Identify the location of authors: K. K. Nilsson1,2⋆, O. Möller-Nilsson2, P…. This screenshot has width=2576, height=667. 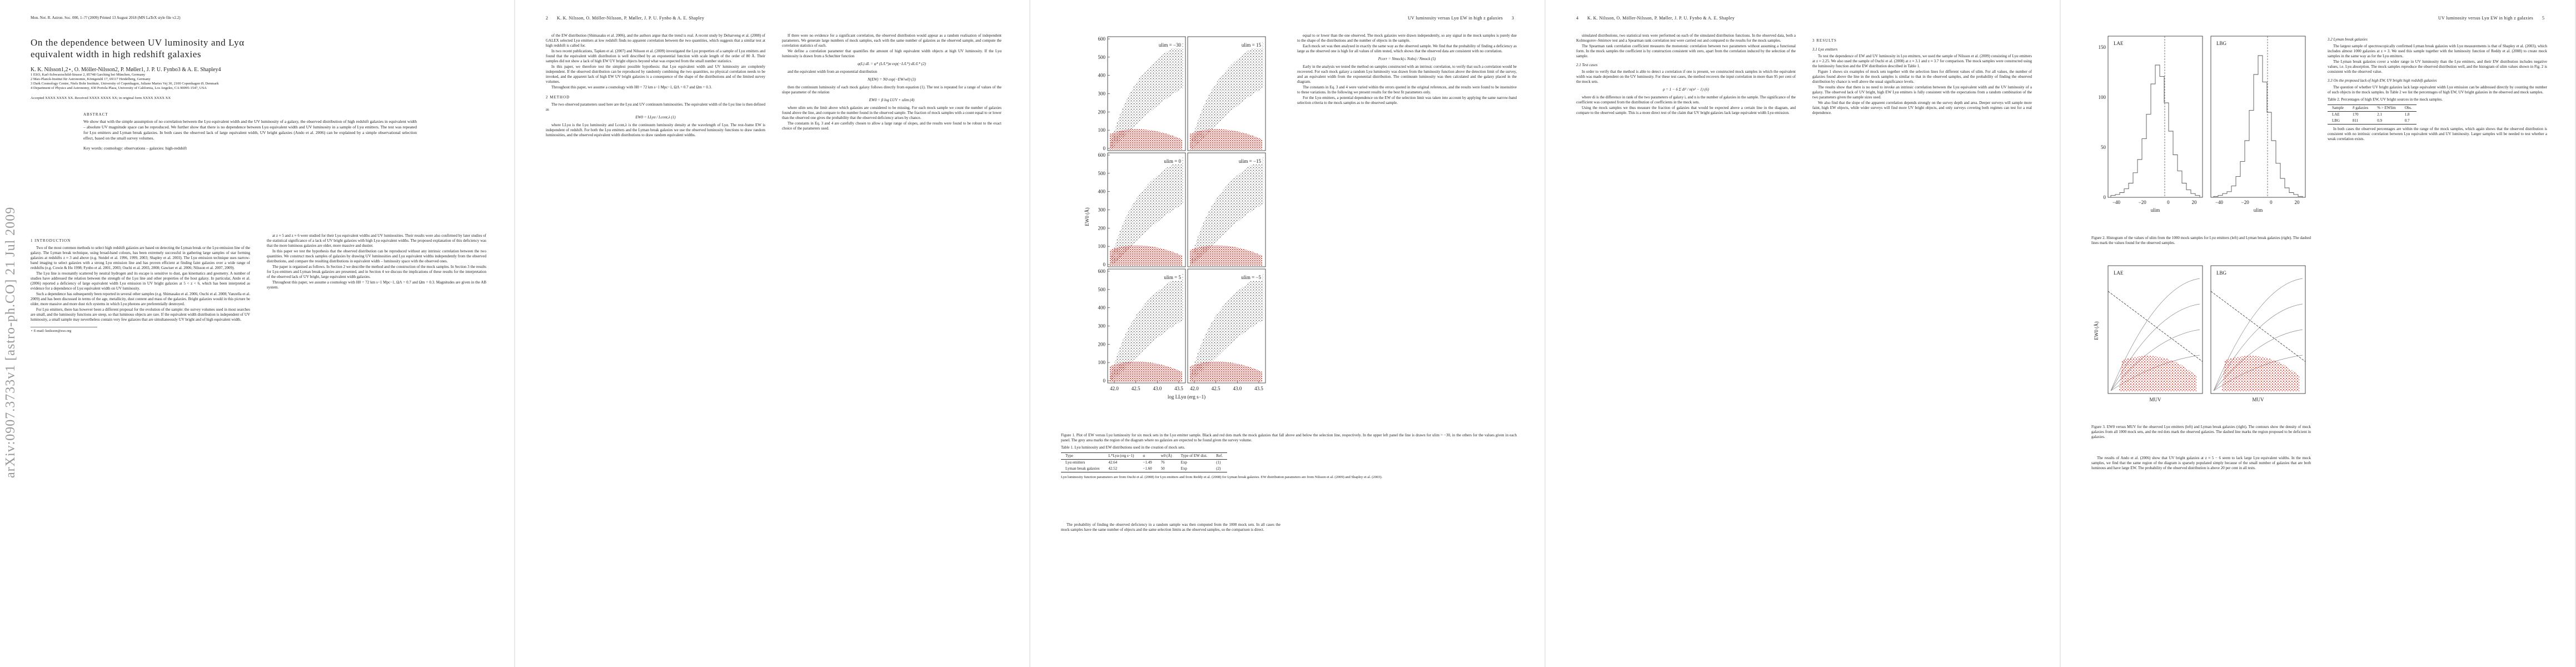
(126, 70).